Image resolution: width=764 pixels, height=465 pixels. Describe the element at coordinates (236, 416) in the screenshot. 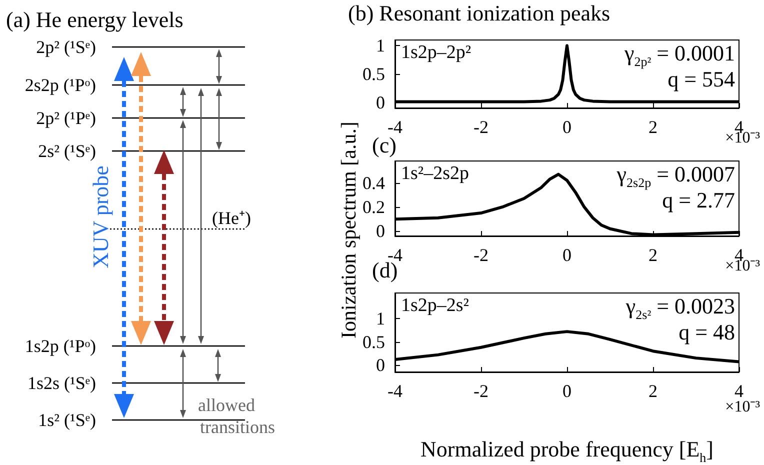

I see `text: allowed transitions` at that location.